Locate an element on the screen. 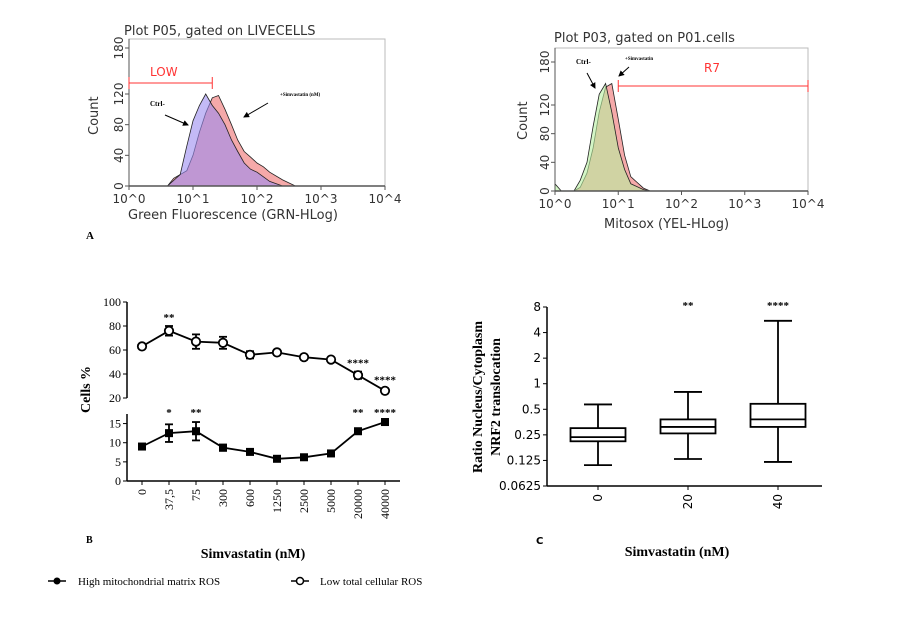 The image size is (900, 626). c-x-tick-label: 20 is located at coordinates (688, 501).